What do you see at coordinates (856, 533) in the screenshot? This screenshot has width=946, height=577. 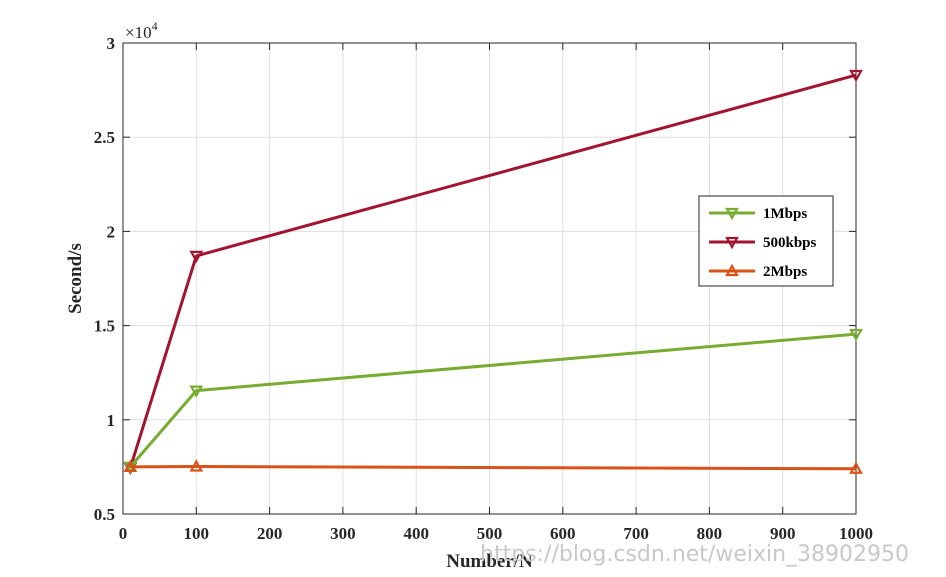 I see `x-tick-label: 1000` at bounding box center [856, 533].